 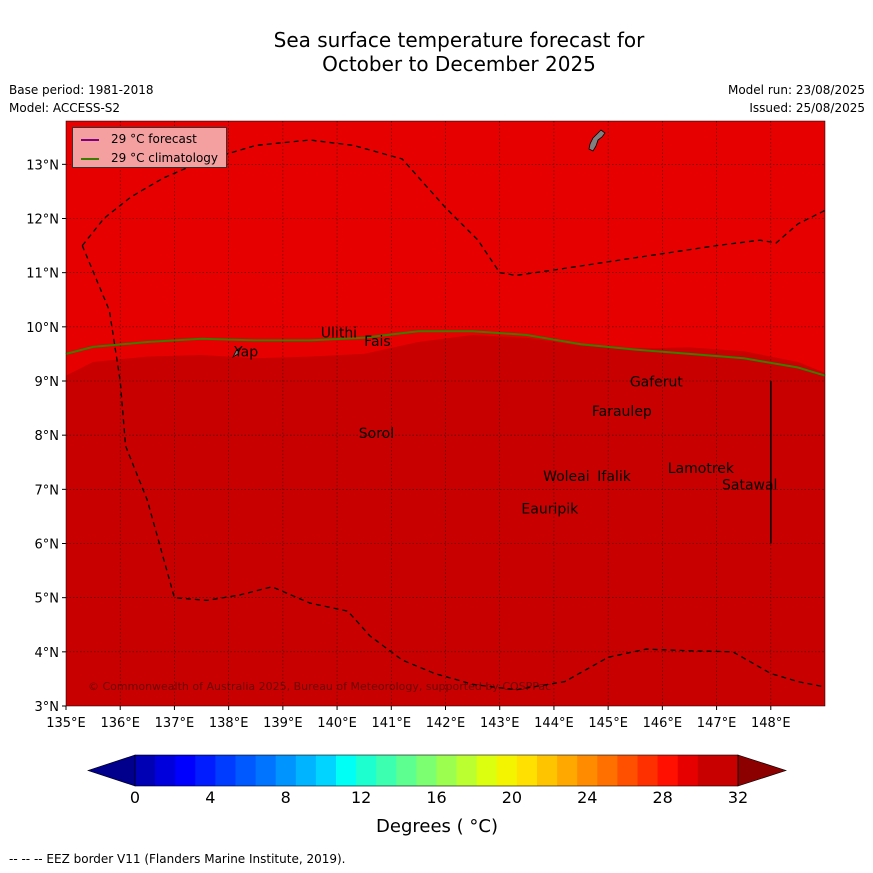 I want to click on place-label: Sorol, so click(x=376, y=434).